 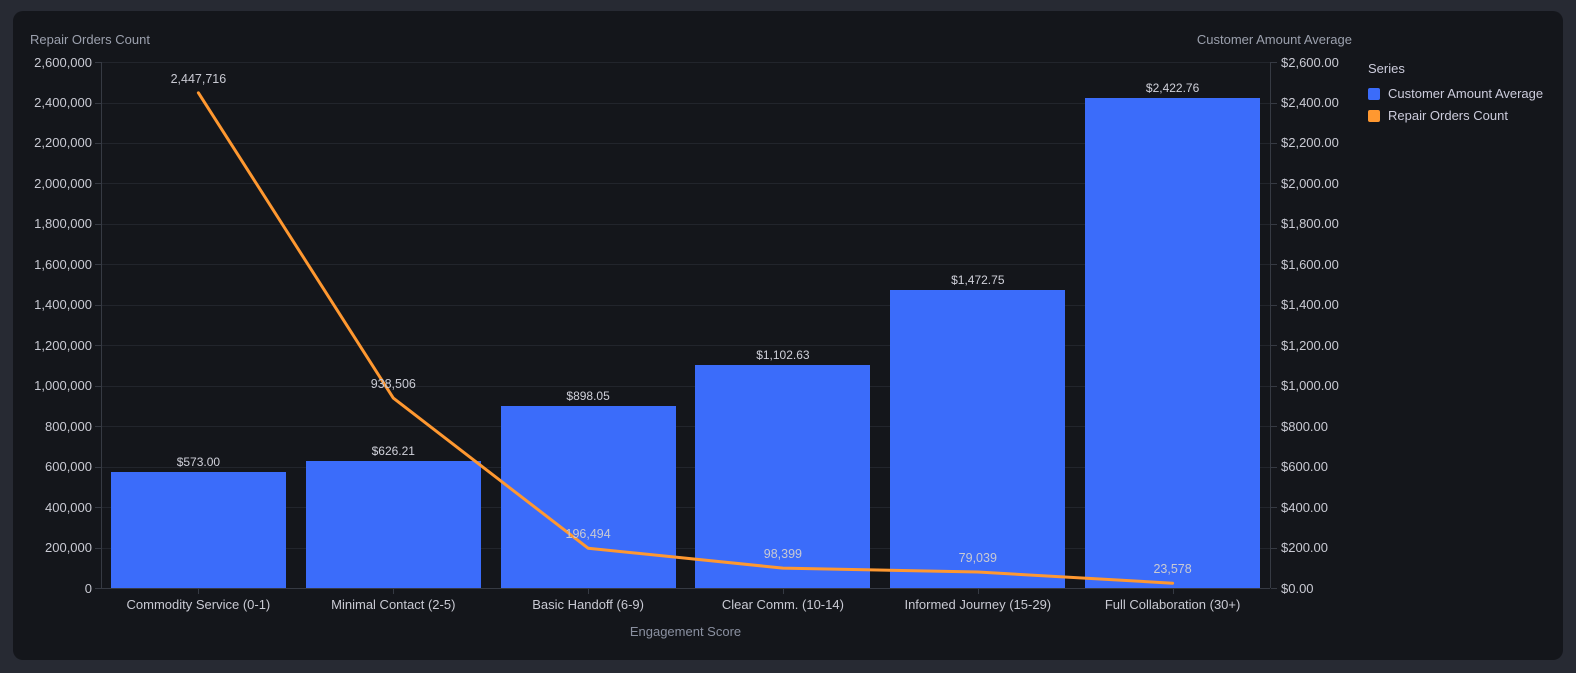 What do you see at coordinates (393, 384) in the screenshot?
I see `line-value-label: 938,506` at bounding box center [393, 384].